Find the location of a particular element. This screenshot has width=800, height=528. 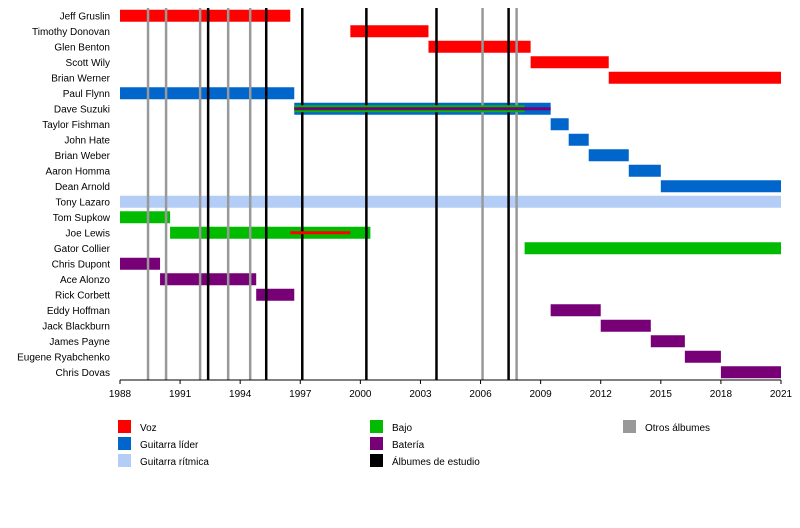

legend-label-bass: Bajo is located at coordinates (402, 428).